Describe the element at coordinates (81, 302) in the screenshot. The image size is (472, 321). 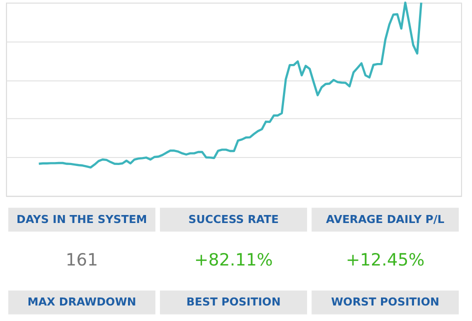
I see `category-label: MAX DRAWDOWN` at that location.